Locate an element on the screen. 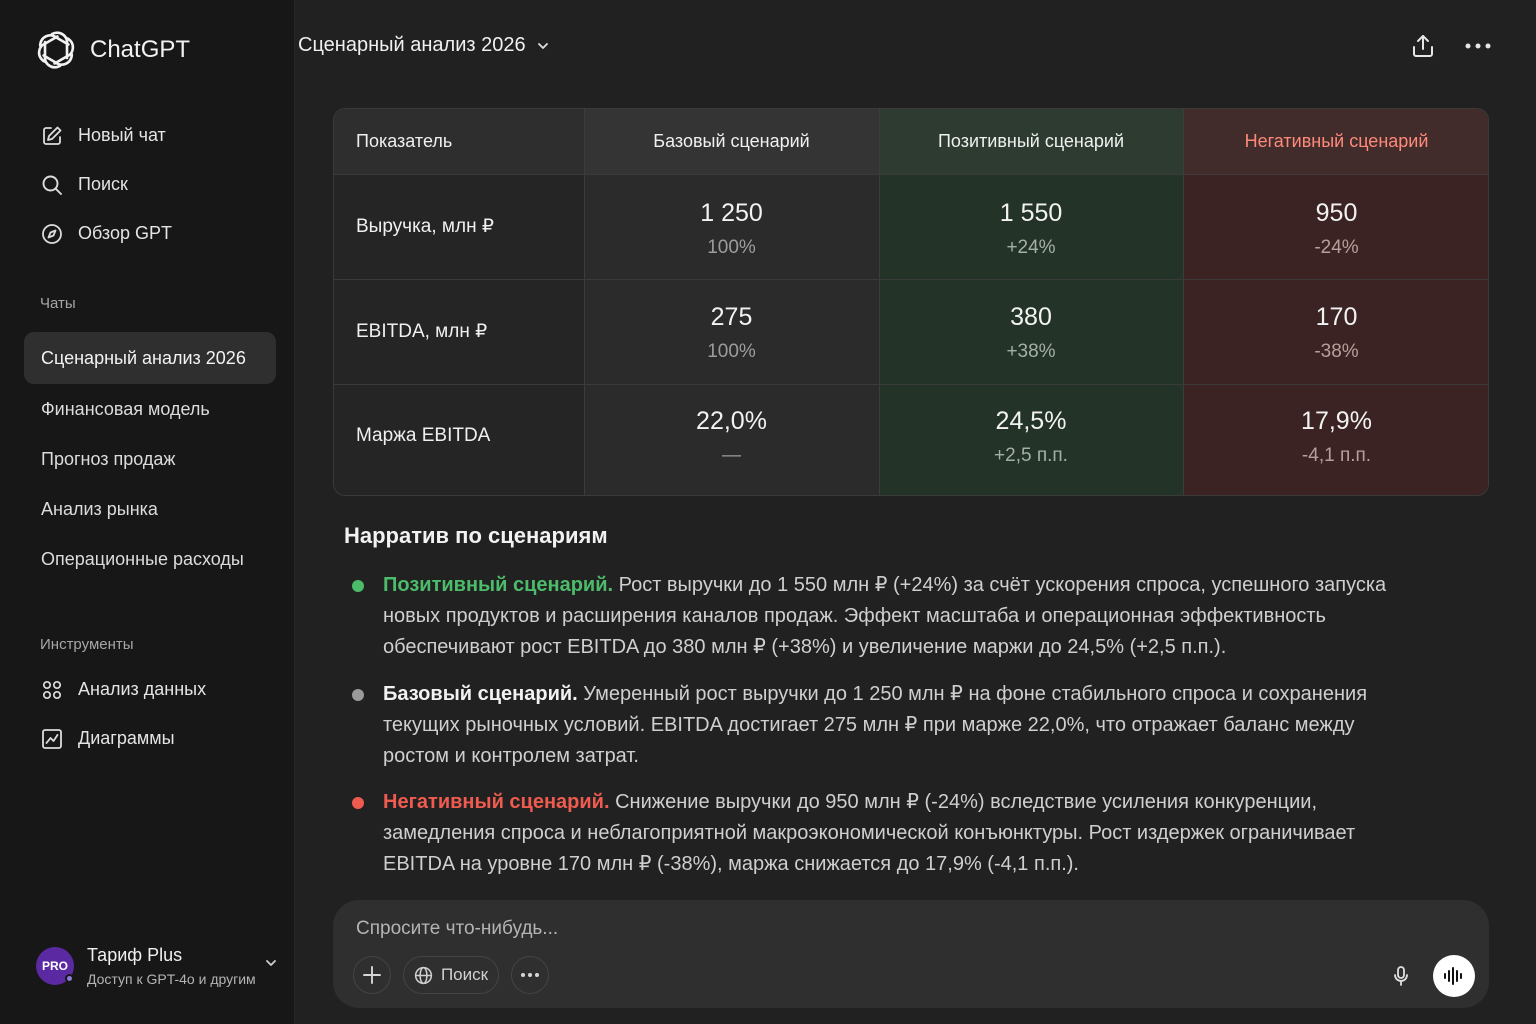 This screenshot has width=1536, height=1024. cell-sub: +38% is located at coordinates (1031, 351).